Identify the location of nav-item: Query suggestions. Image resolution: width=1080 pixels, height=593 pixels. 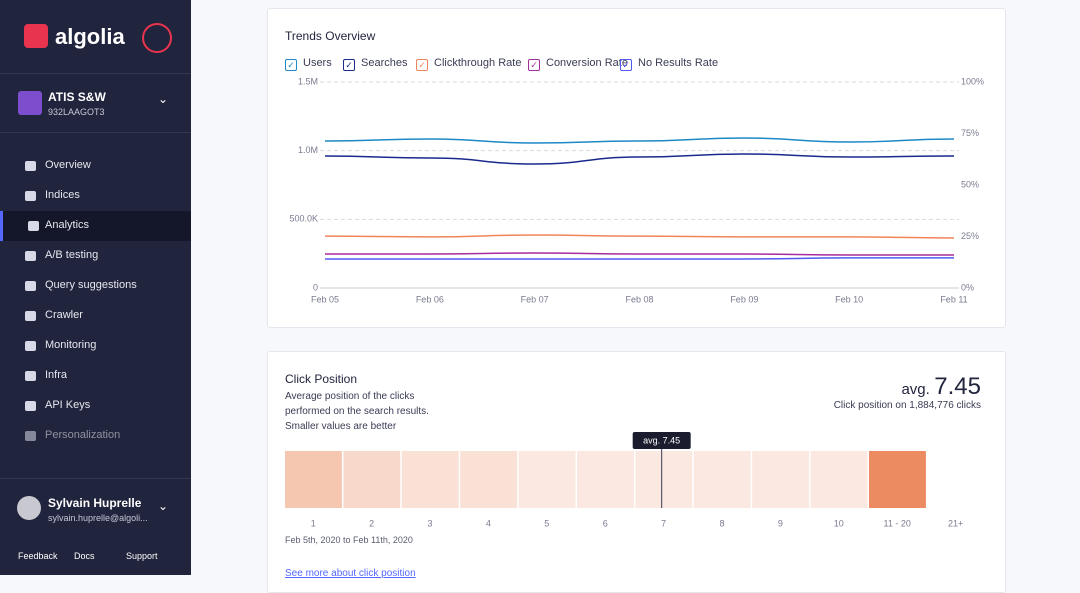
(95, 286).